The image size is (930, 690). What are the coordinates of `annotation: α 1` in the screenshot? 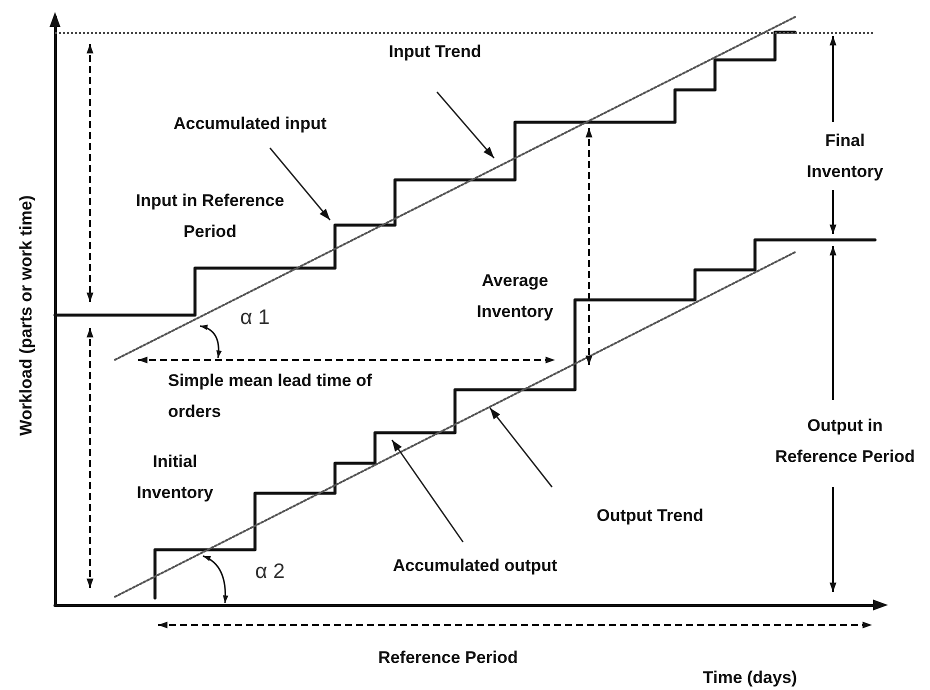 It's located at (255, 318).